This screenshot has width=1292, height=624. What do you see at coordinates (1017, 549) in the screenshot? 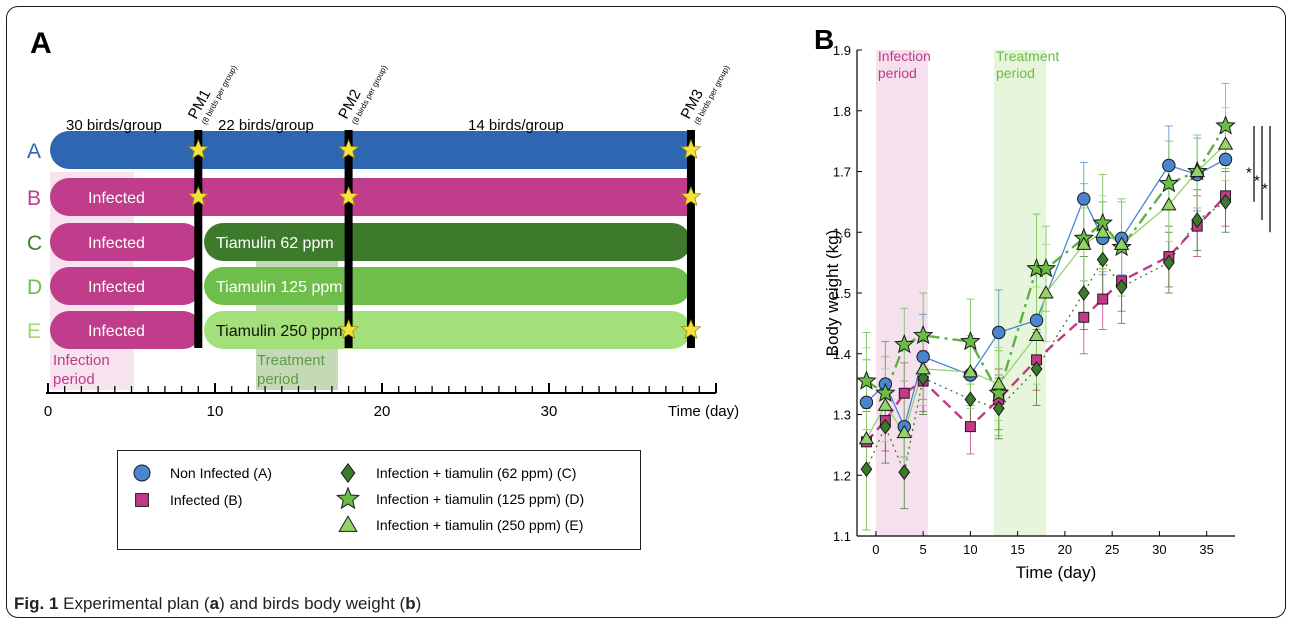
I see `x-tick-label: 15` at bounding box center [1017, 549].